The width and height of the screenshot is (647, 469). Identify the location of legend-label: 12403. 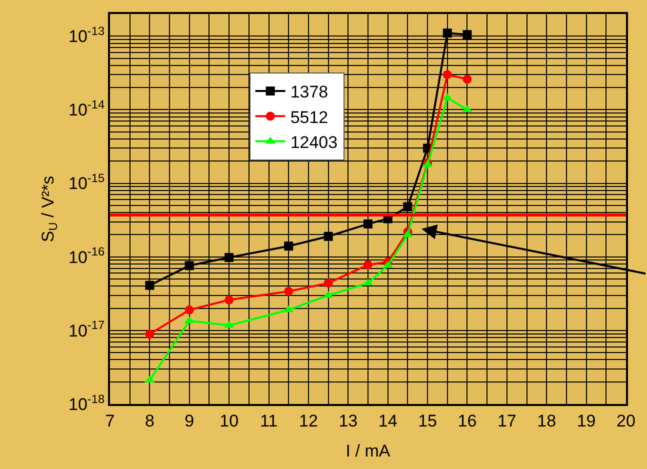
(314, 142).